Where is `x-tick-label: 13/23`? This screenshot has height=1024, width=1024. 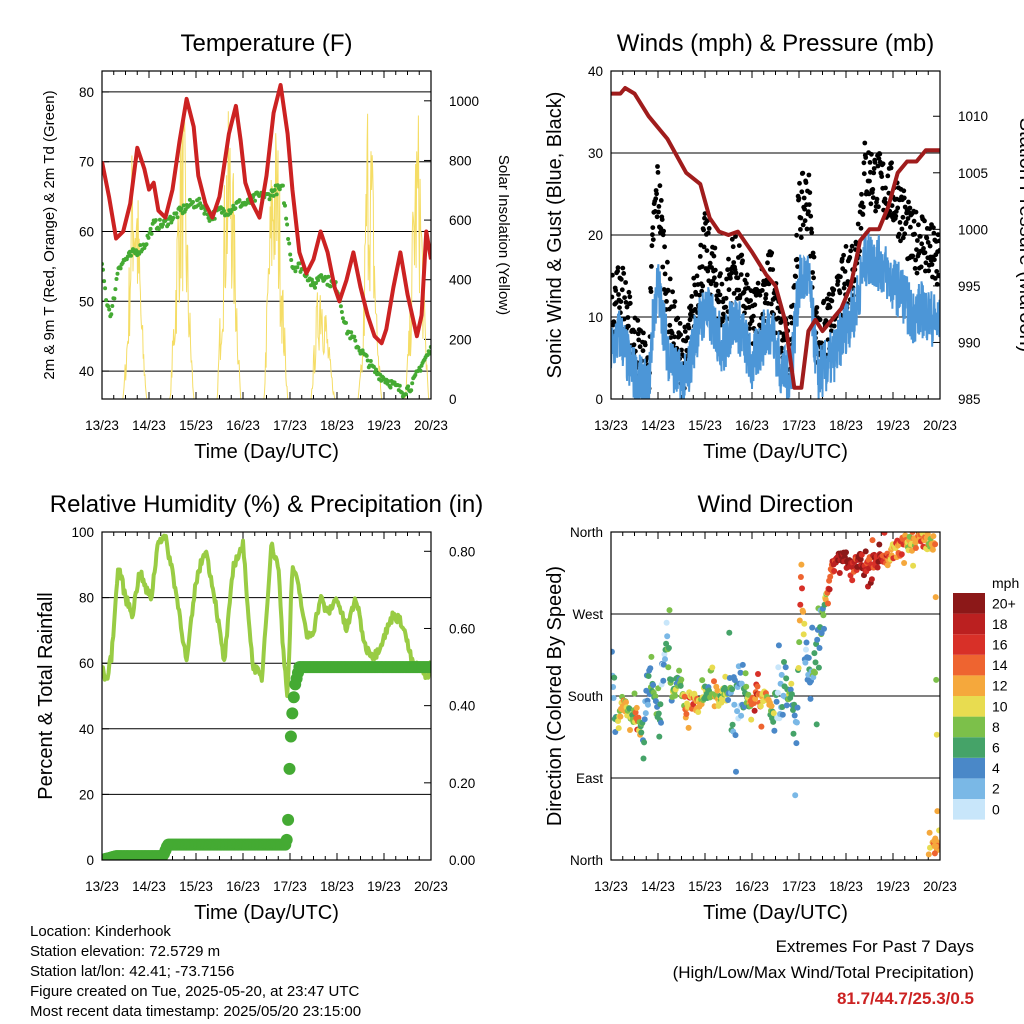 x-tick-label: 13/23 is located at coordinates (611, 425).